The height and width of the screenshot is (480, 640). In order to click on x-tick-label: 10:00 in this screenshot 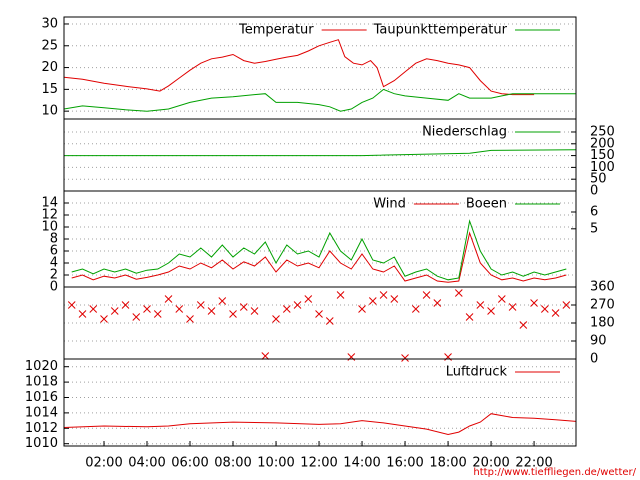, I will do `click(275, 463)`.